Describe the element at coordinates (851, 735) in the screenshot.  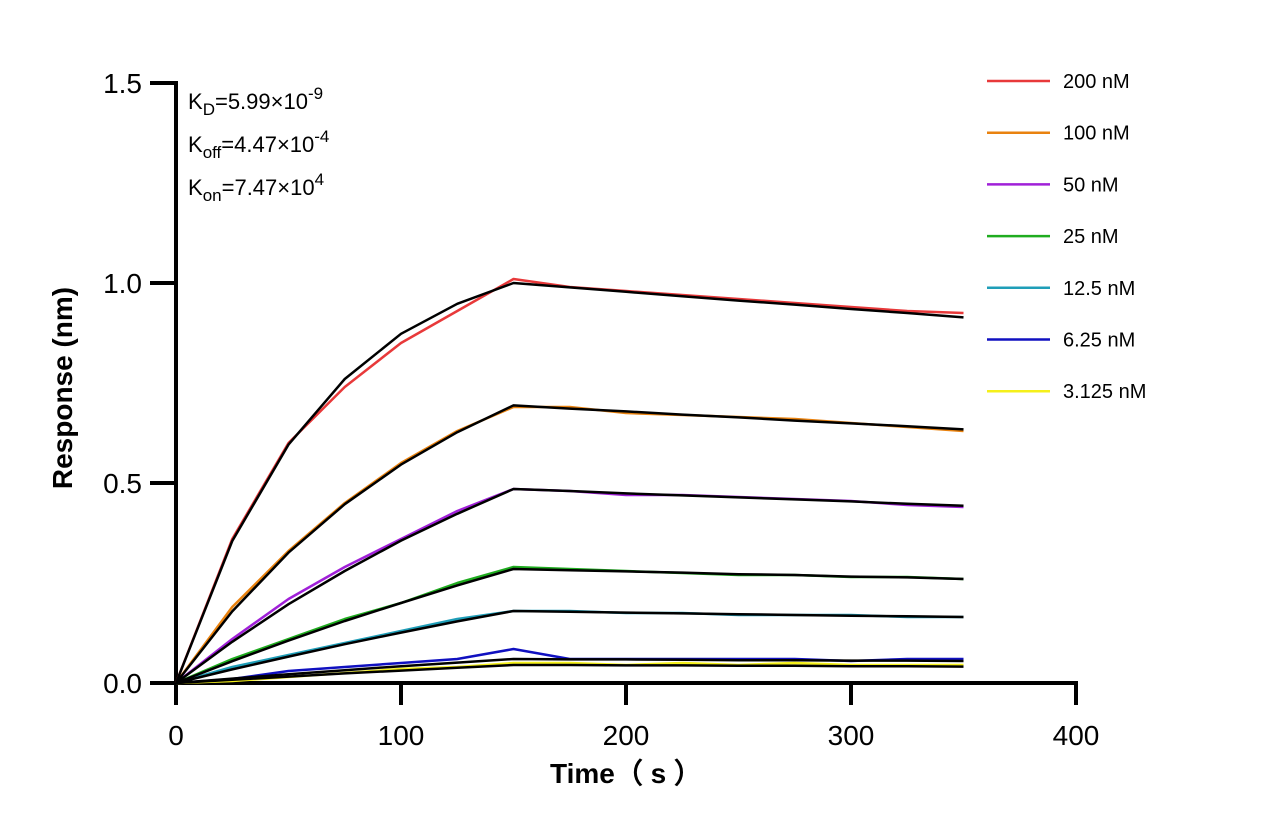
I see `x-tick-label: 300` at that location.